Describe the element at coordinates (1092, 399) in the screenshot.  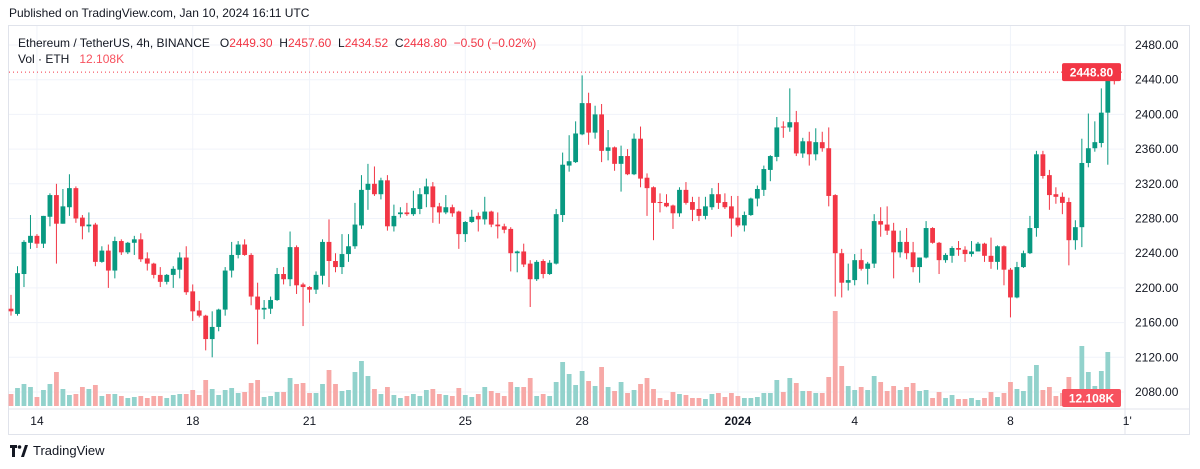
I see `last-volume-text: 12.108K` at that location.